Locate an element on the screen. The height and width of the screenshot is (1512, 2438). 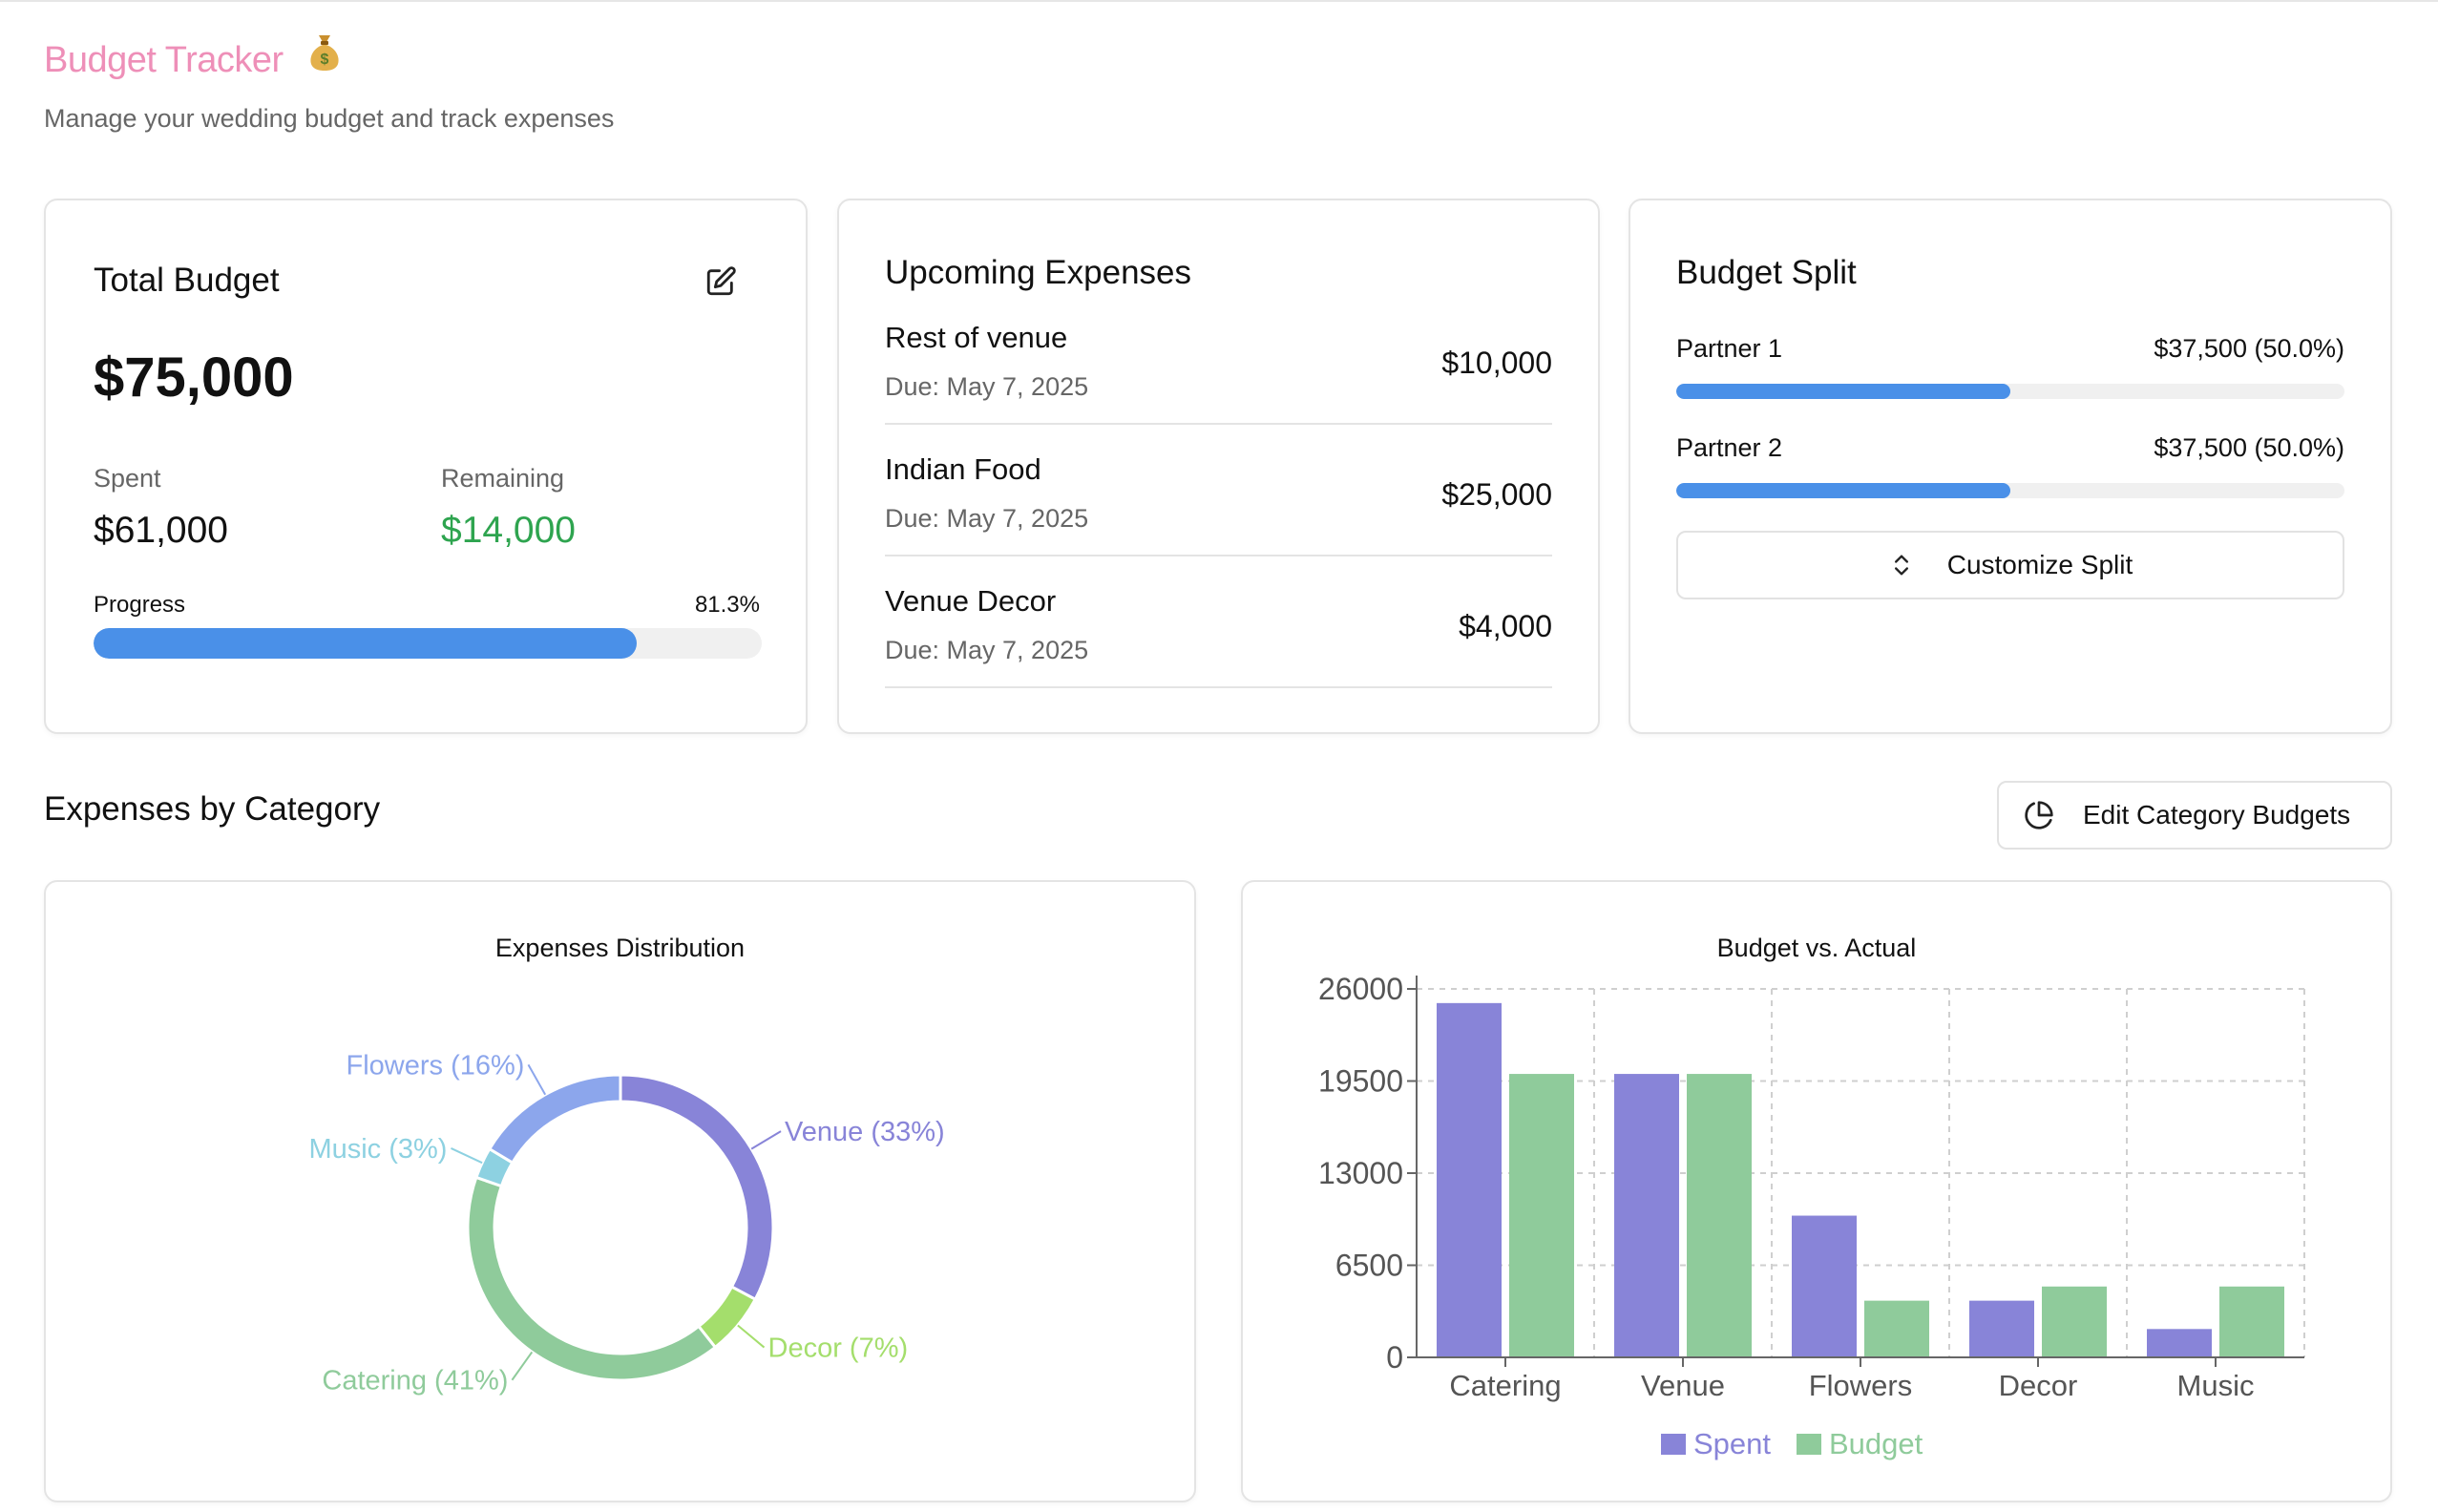
bar-spent-music is located at coordinates (2179, 1343).